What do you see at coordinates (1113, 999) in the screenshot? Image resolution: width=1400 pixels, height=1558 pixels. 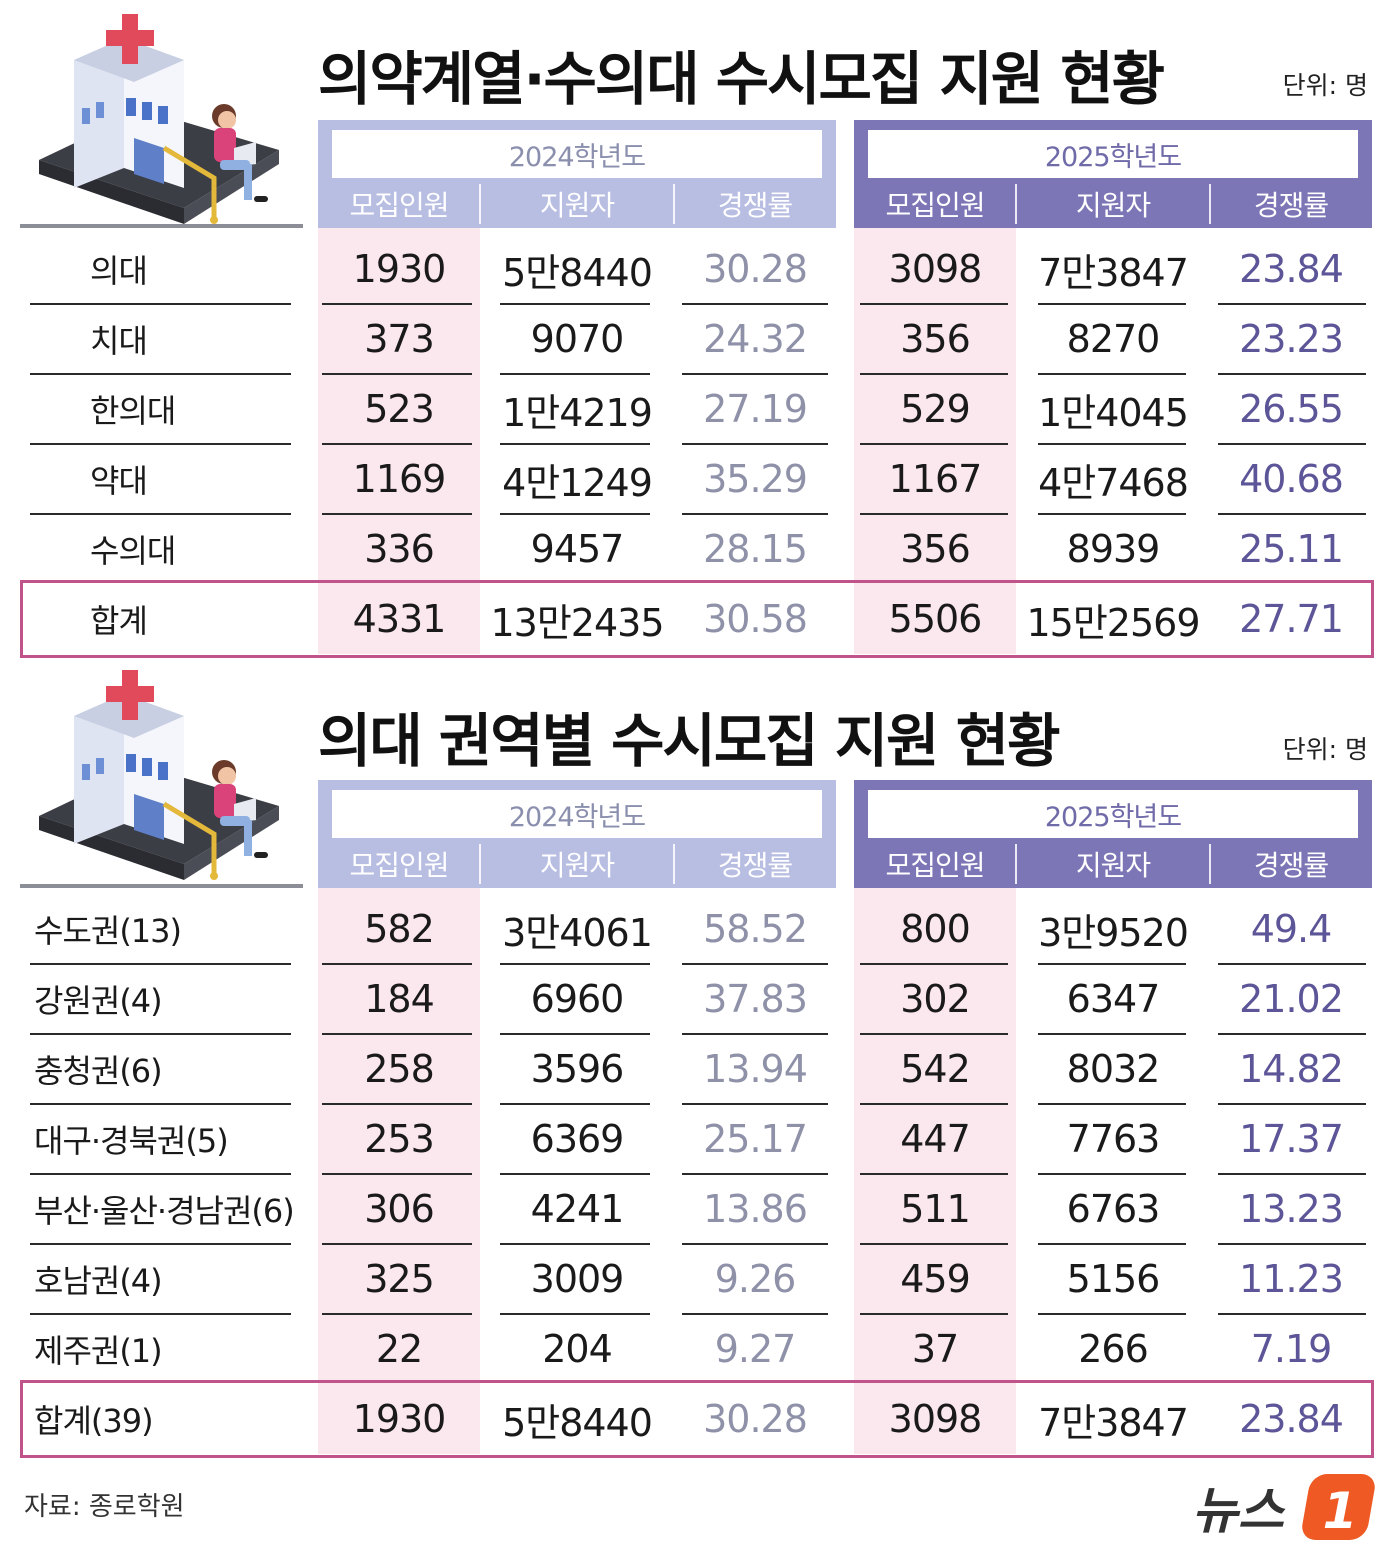 I see `applicants-cell: 6347` at bounding box center [1113, 999].